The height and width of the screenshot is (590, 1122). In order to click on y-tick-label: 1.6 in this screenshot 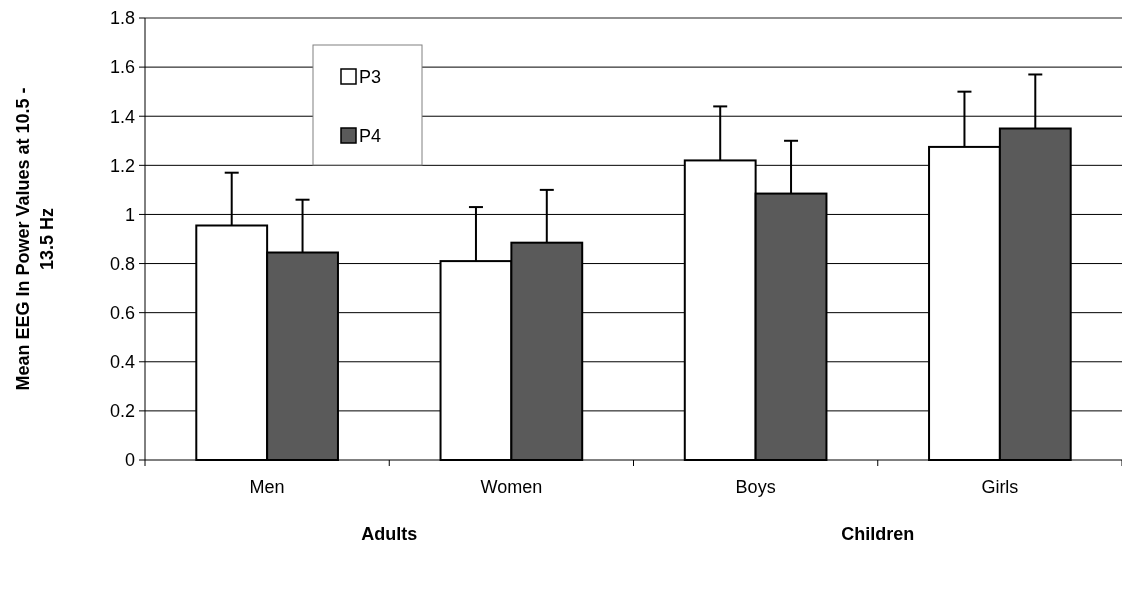, I will do `click(122, 67)`.